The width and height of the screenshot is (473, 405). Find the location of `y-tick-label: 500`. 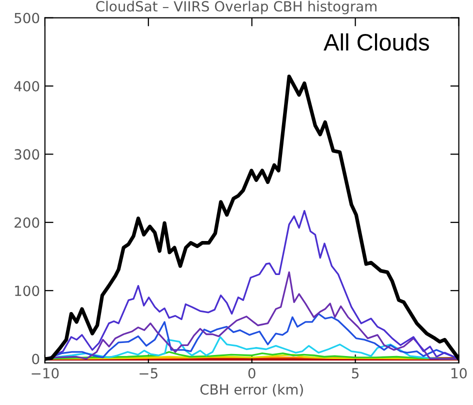

y-tick-label: 500 is located at coordinates (27, 18).